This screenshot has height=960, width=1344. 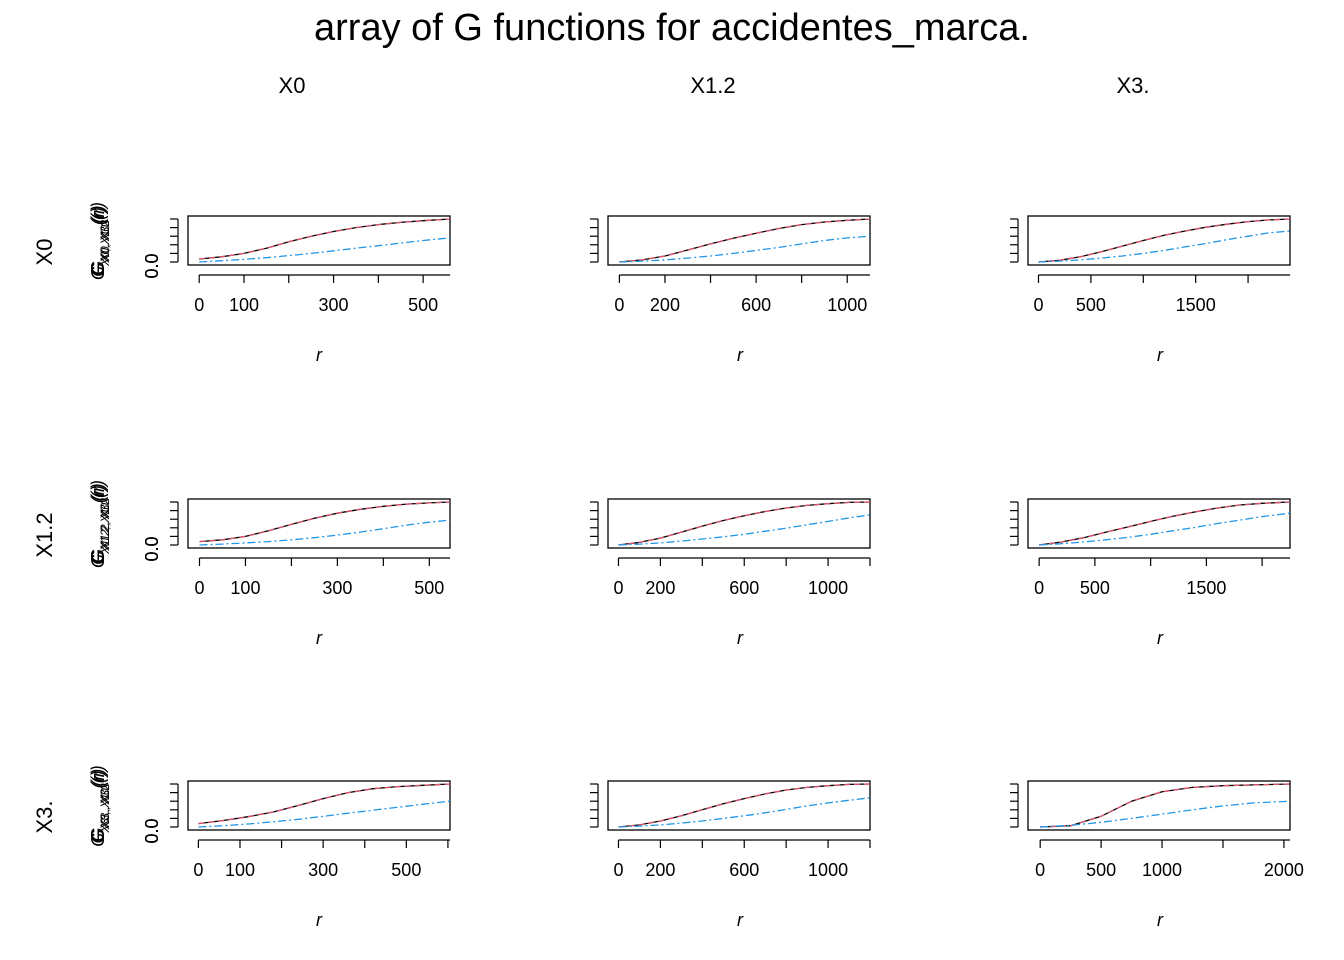 I want to click on row-label: X3., so click(x=44, y=816).